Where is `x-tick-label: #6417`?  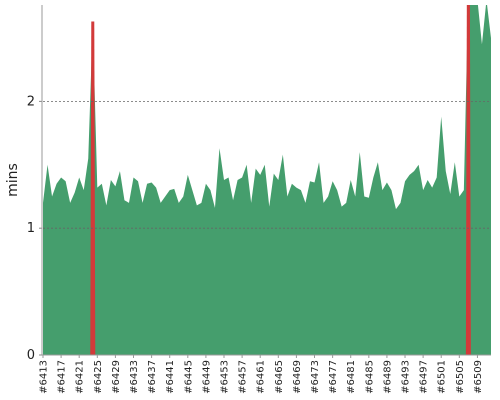 x-tick-label: #6417 is located at coordinates (62, 377).